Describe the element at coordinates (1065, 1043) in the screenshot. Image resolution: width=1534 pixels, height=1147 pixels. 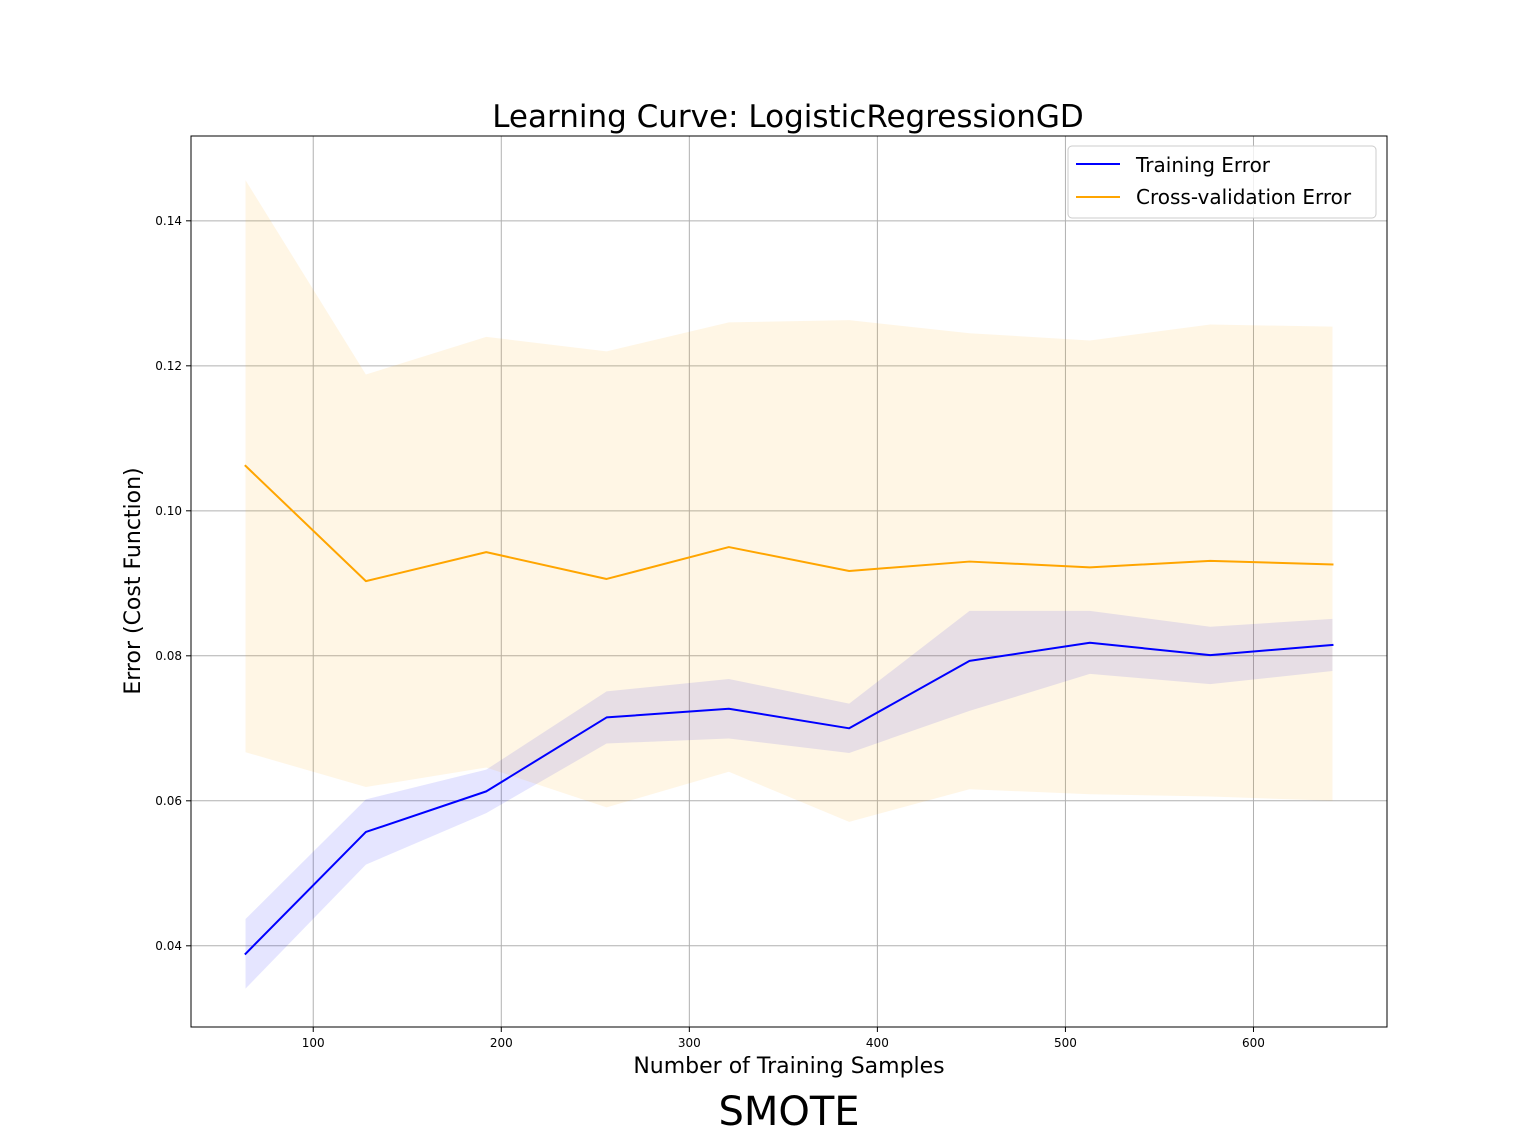
I see `x-tick-label: 500` at that location.